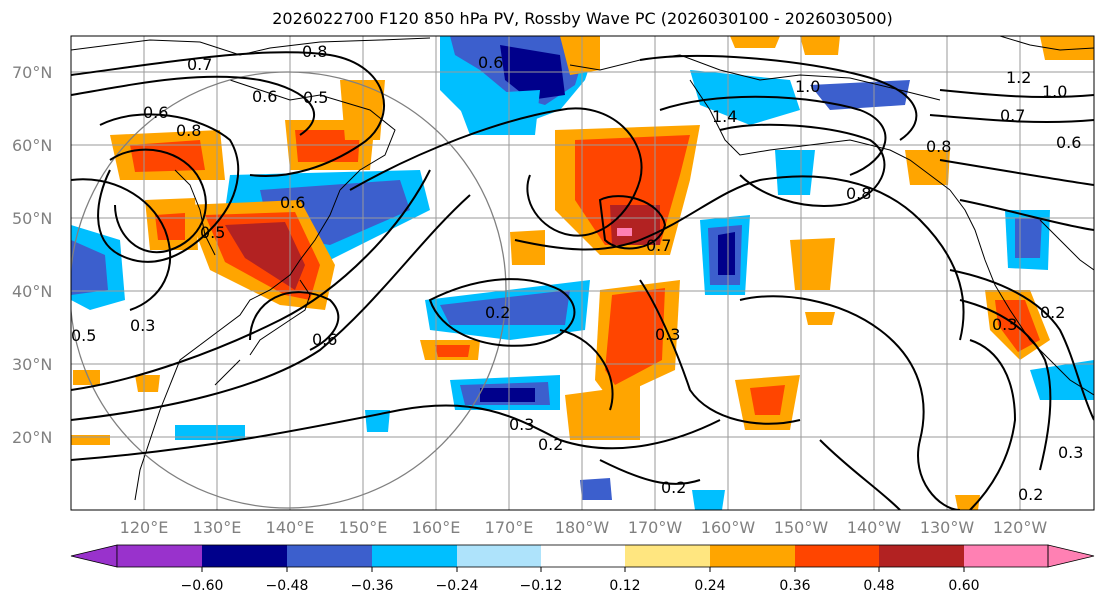 The width and height of the screenshot is (1105, 604). Describe the element at coordinates (170, 226) in the screenshot. I see `pos-anomaly-50n-west-core` at that location.